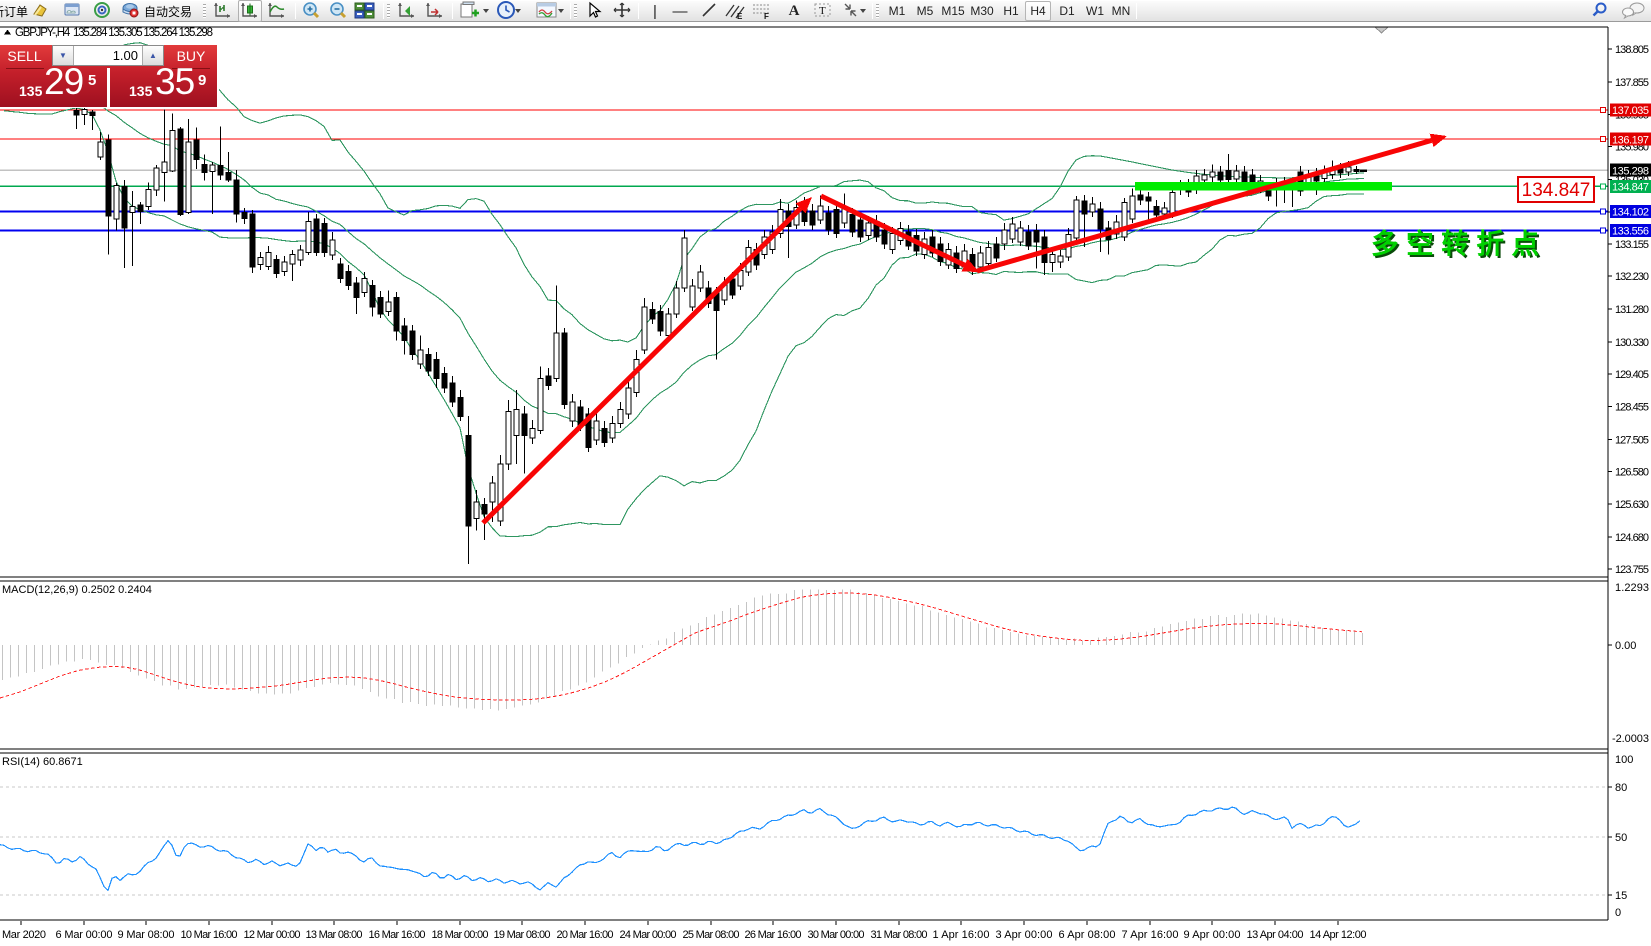  Describe the element at coordinates (1632, 310) in the screenshot. I see `svg-text: 131.280` at that location.